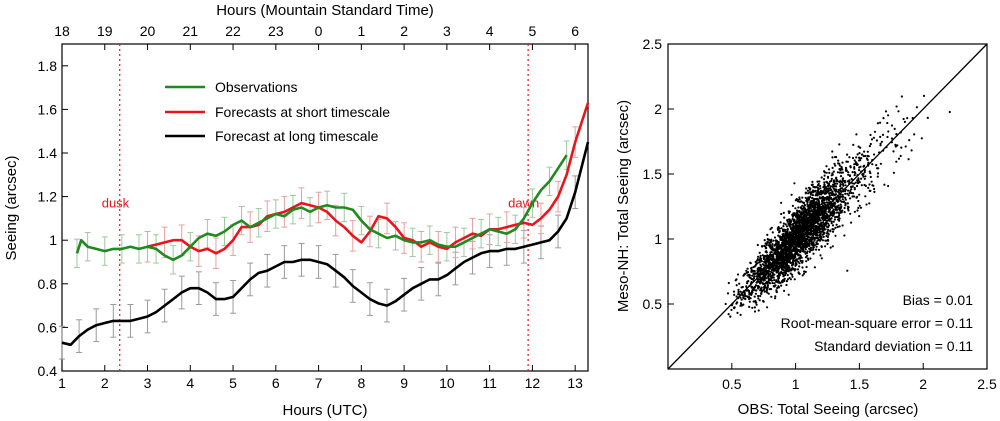  What do you see at coordinates (48, 197) in the screenshot?
I see `y-tick-label: 1.2` at bounding box center [48, 197].